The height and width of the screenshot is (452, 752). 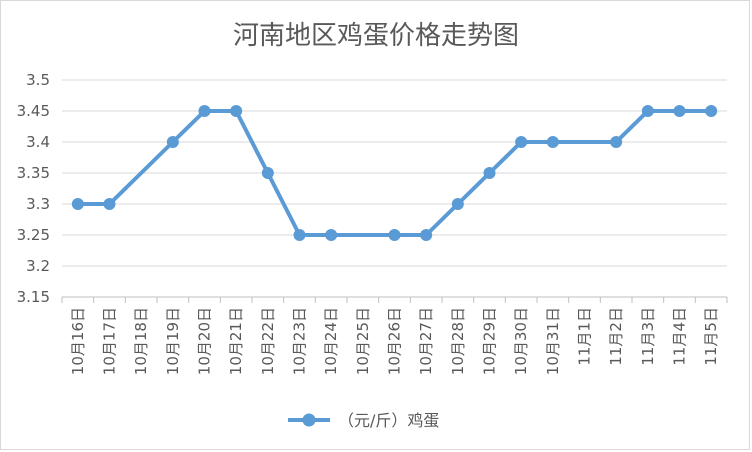 I want to click on x-tick-label: 10月22日, so click(x=268, y=341).